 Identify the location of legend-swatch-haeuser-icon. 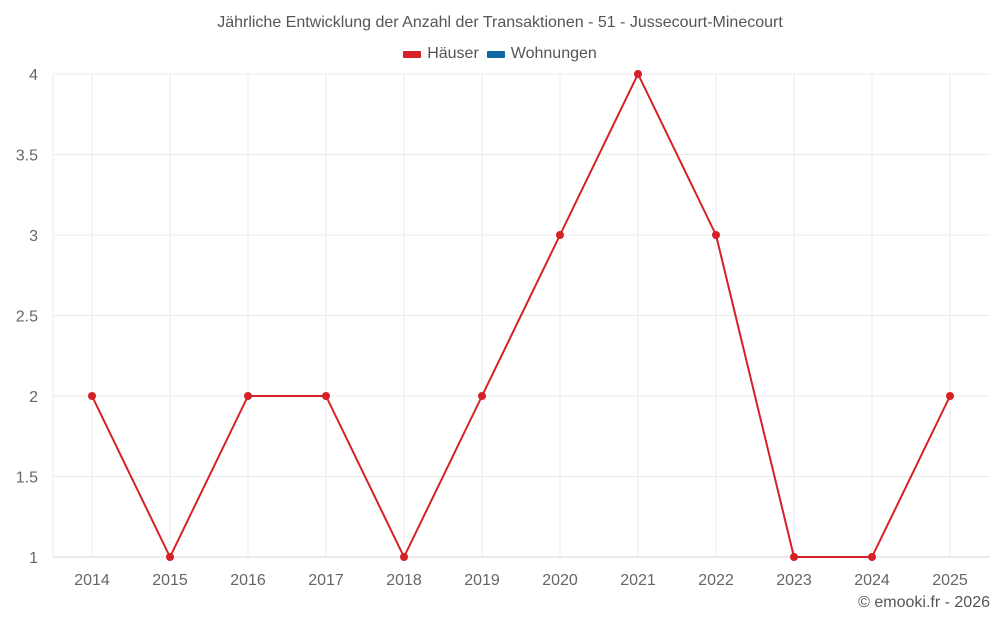
(412, 54).